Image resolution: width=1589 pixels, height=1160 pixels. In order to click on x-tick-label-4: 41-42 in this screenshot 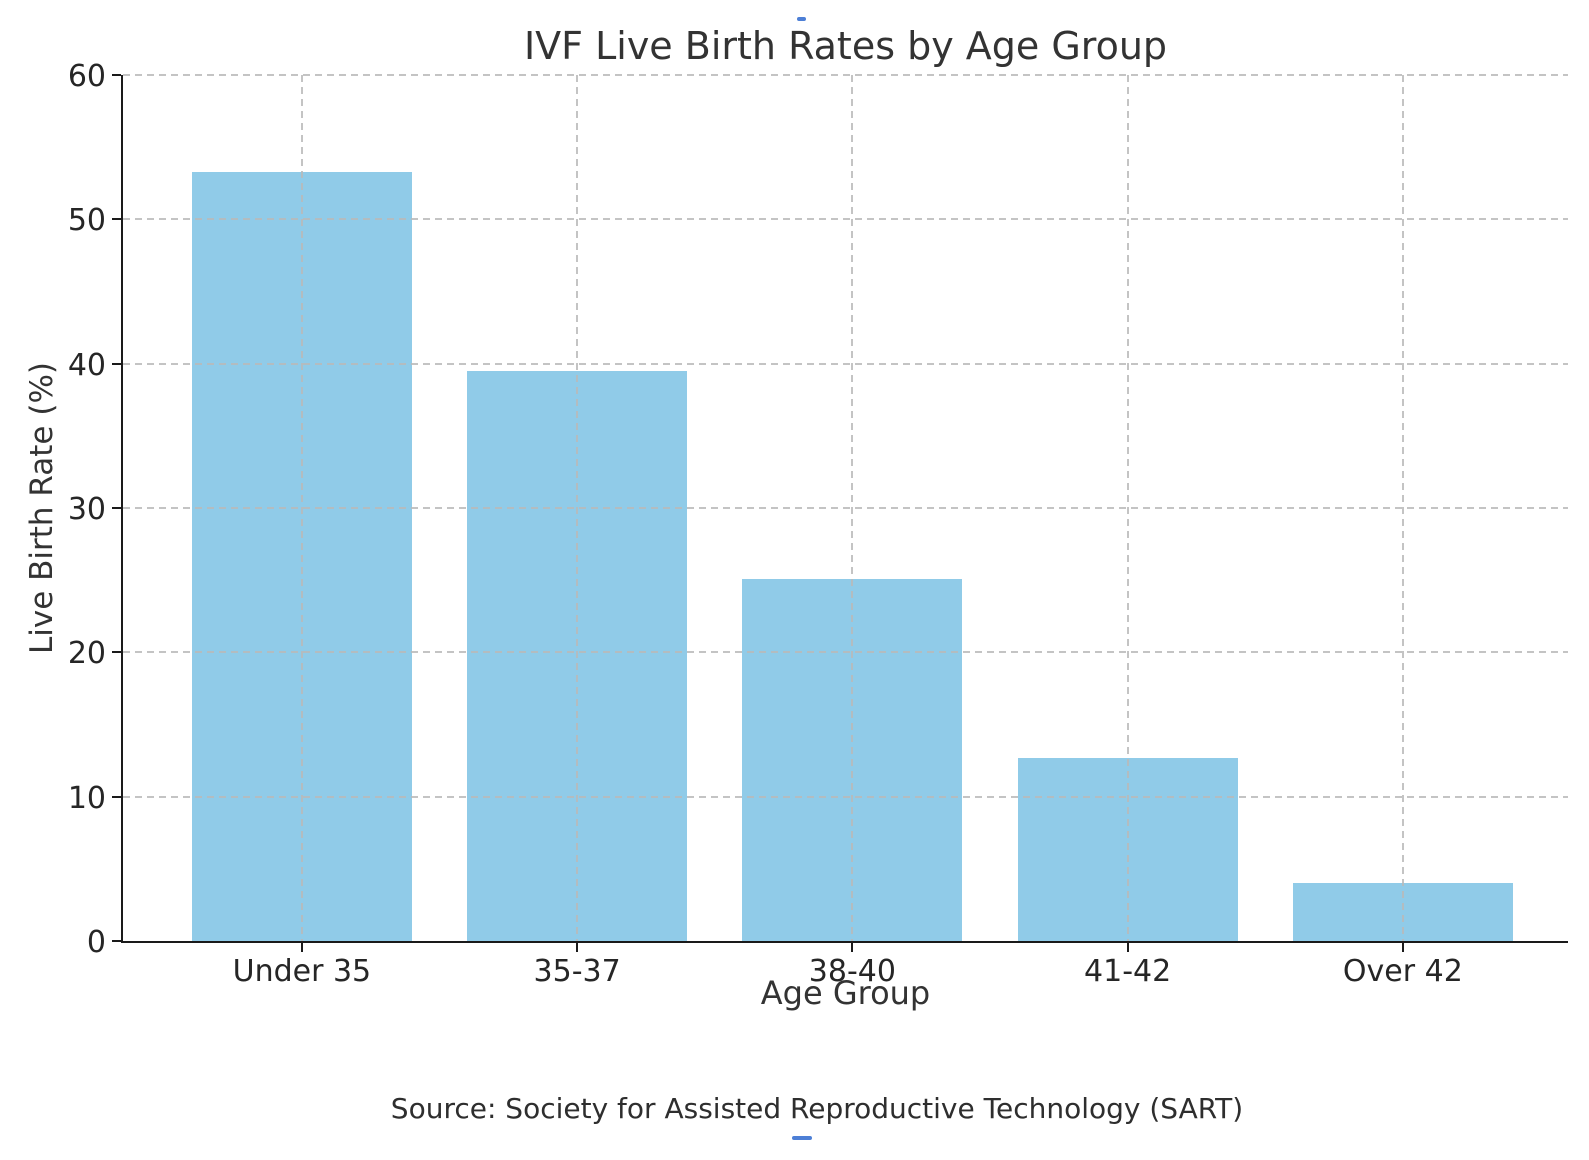, I will do `click(1128, 971)`.